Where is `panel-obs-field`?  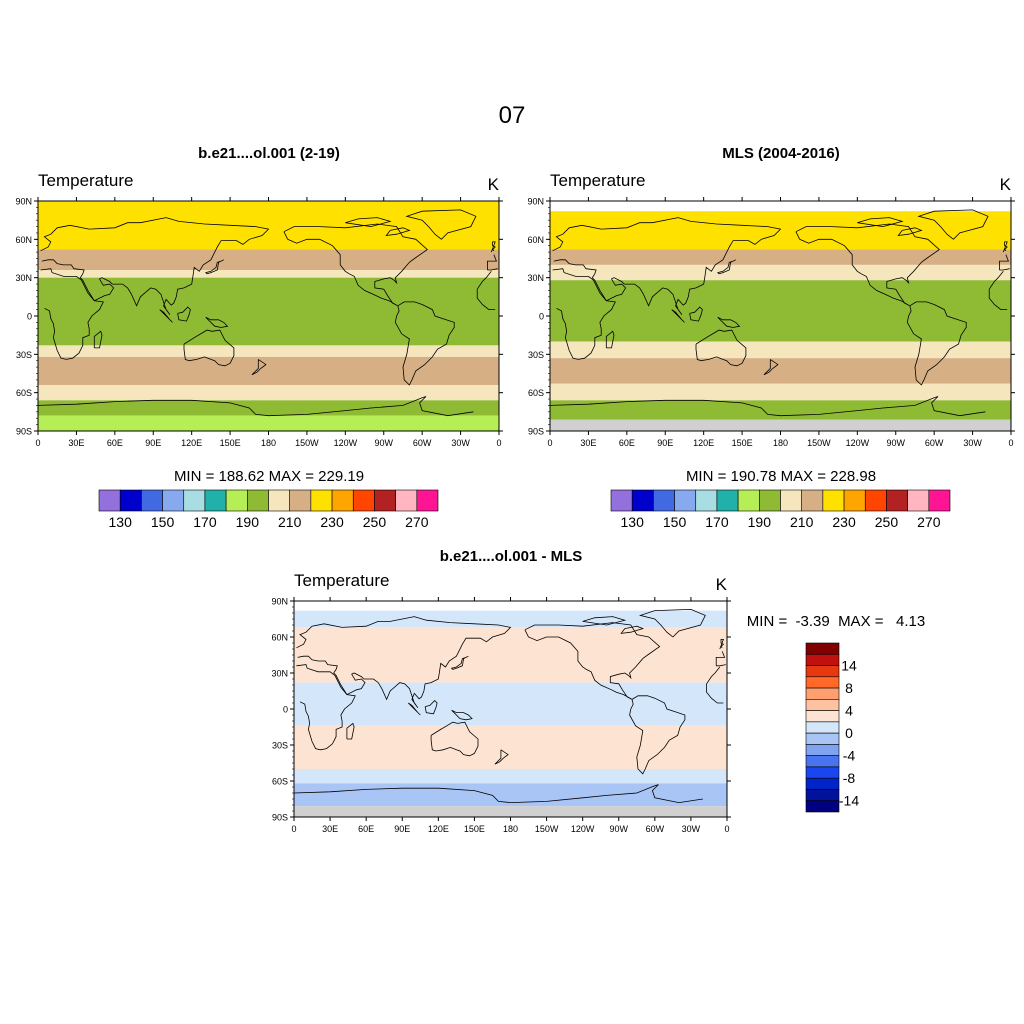
panel-obs-field is located at coordinates (780, 316).